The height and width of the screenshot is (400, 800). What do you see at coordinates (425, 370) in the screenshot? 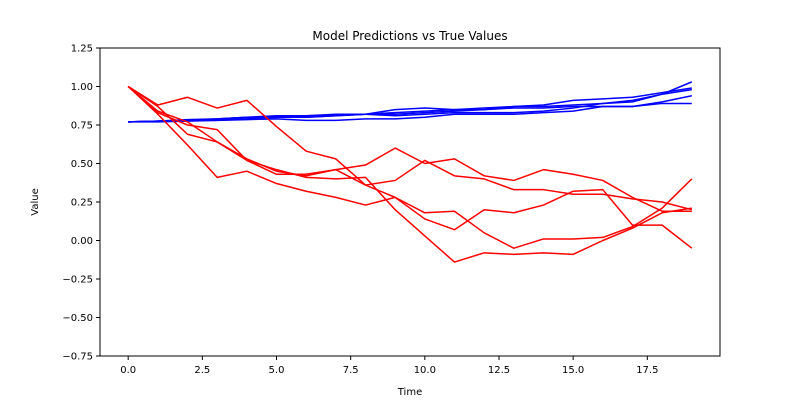
I see `x-tick-label: 10.0` at bounding box center [425, 370].